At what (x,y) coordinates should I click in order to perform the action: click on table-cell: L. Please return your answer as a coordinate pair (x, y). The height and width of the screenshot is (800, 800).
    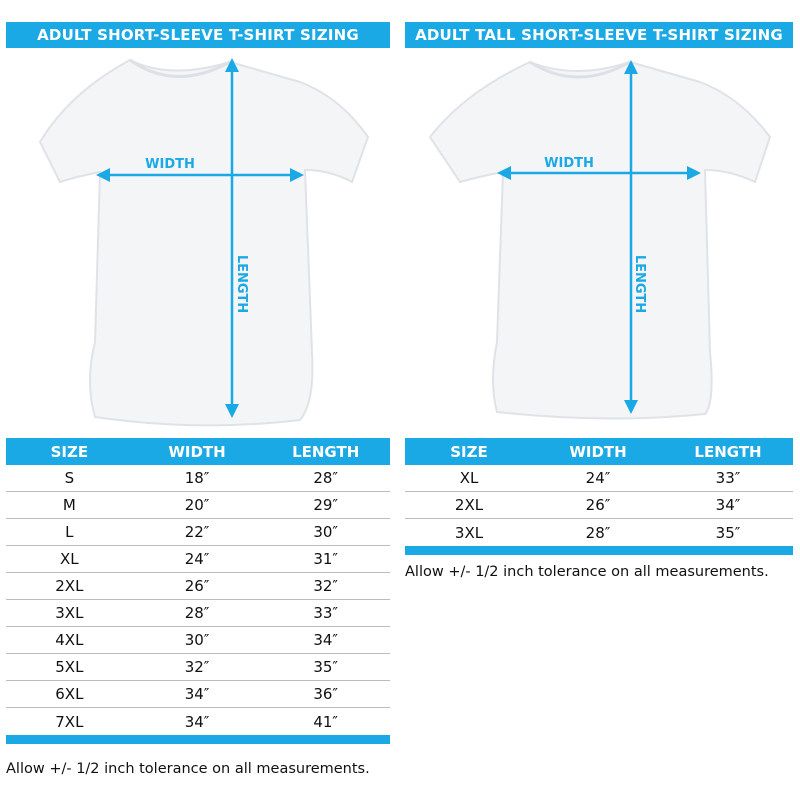
    Looking at the image, I should click on (69, 532).